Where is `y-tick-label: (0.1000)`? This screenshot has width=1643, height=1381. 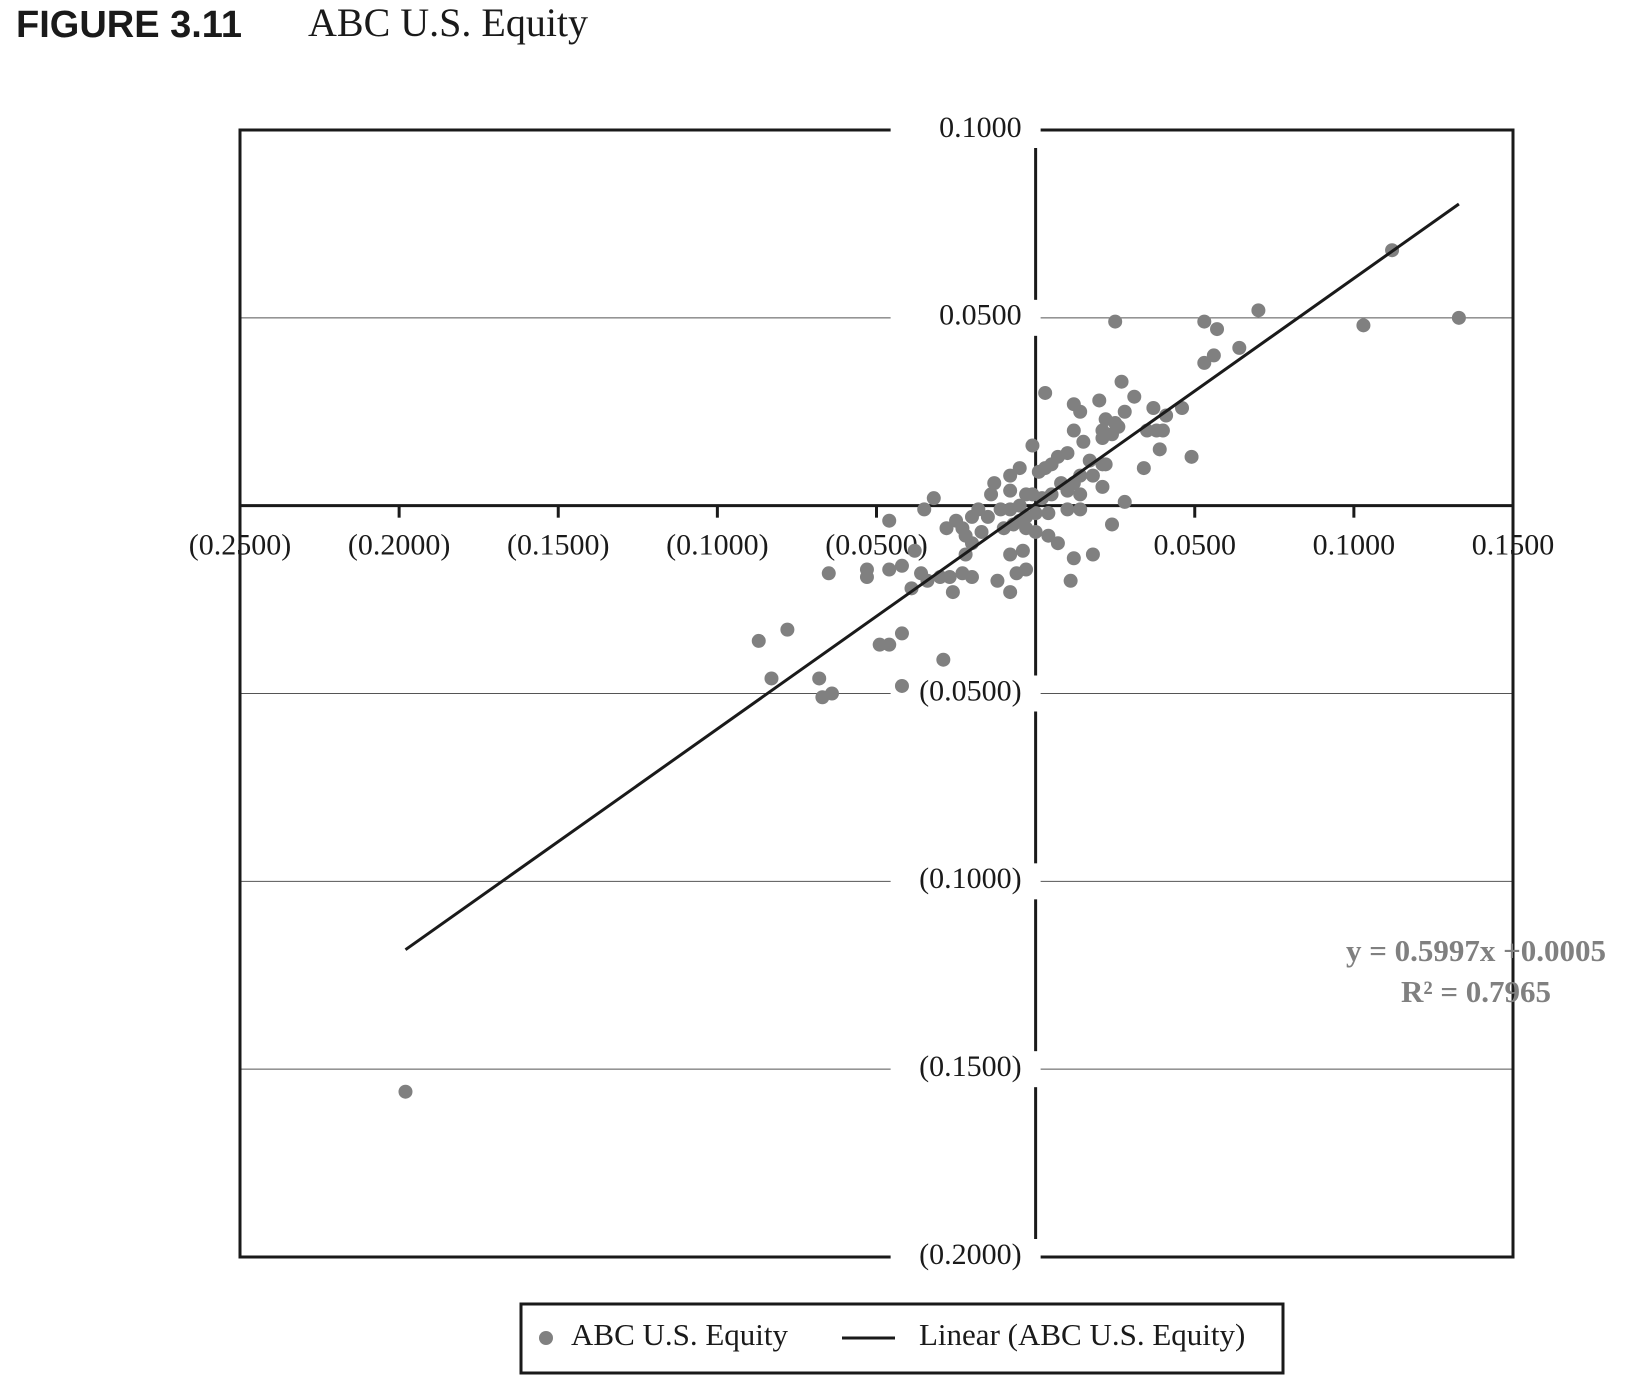 y-tick-label: (0.1000) is located at coordinates (970, 878).